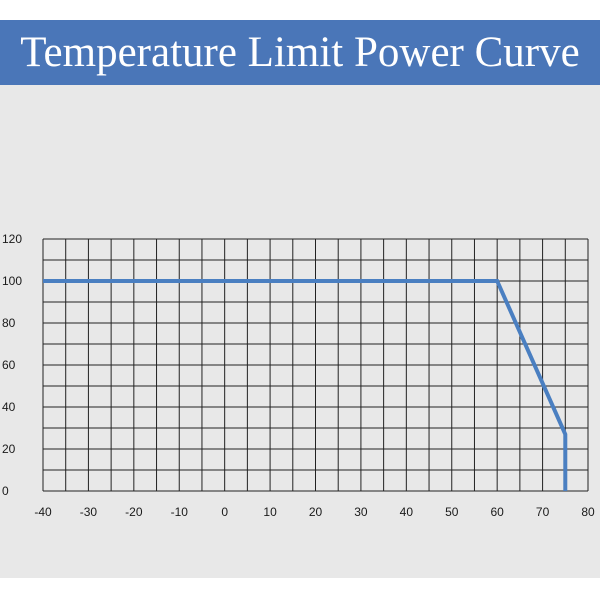 This screenshot has height=600, width=600. What do you see at coordinates (452, 512) in the screenshot?
I see `x-tick-label-9: 50` at bounding box center [452, 512].